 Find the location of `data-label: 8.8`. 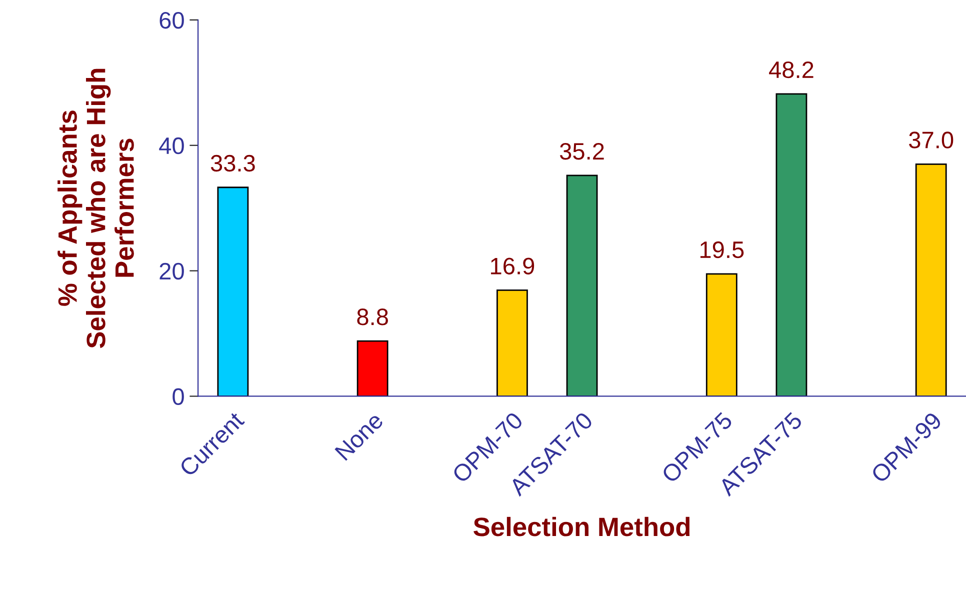

data-label: 8.8 is located at coordinates (372, 317).